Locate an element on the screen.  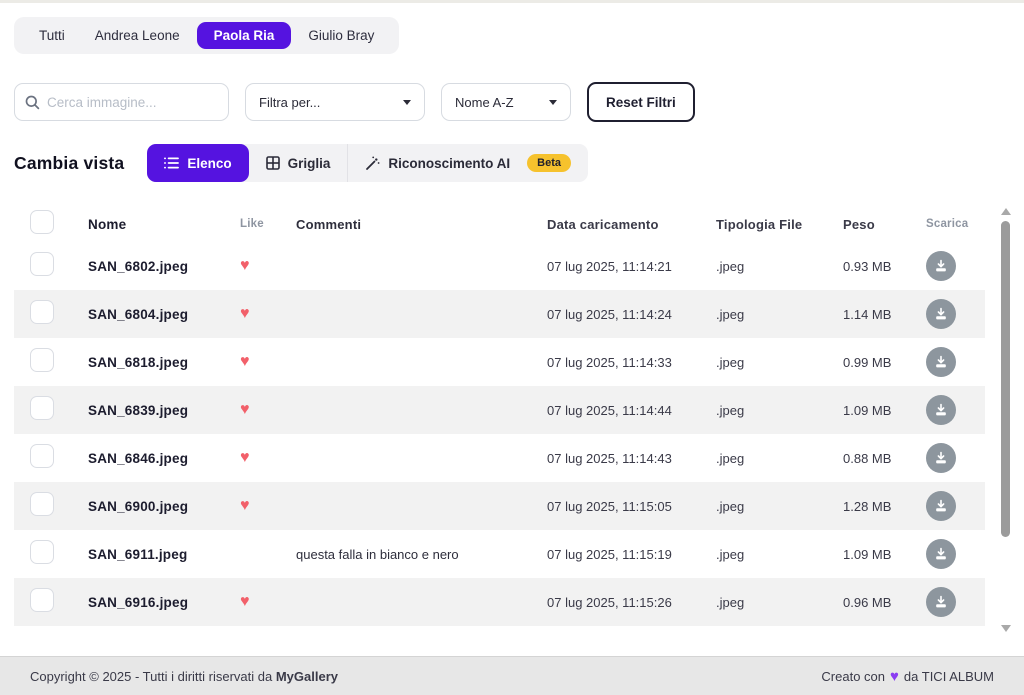
grid-icon is located at coordinates (272, 163).